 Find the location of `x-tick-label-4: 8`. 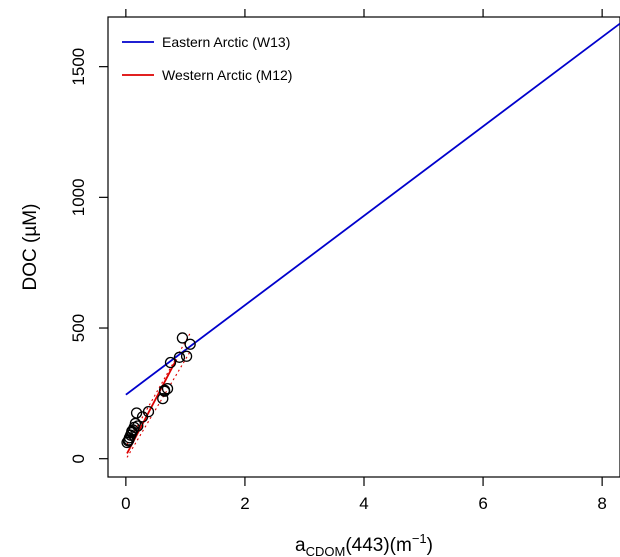

x-tick-label-4: 8 is located at coordinates (601, 503).